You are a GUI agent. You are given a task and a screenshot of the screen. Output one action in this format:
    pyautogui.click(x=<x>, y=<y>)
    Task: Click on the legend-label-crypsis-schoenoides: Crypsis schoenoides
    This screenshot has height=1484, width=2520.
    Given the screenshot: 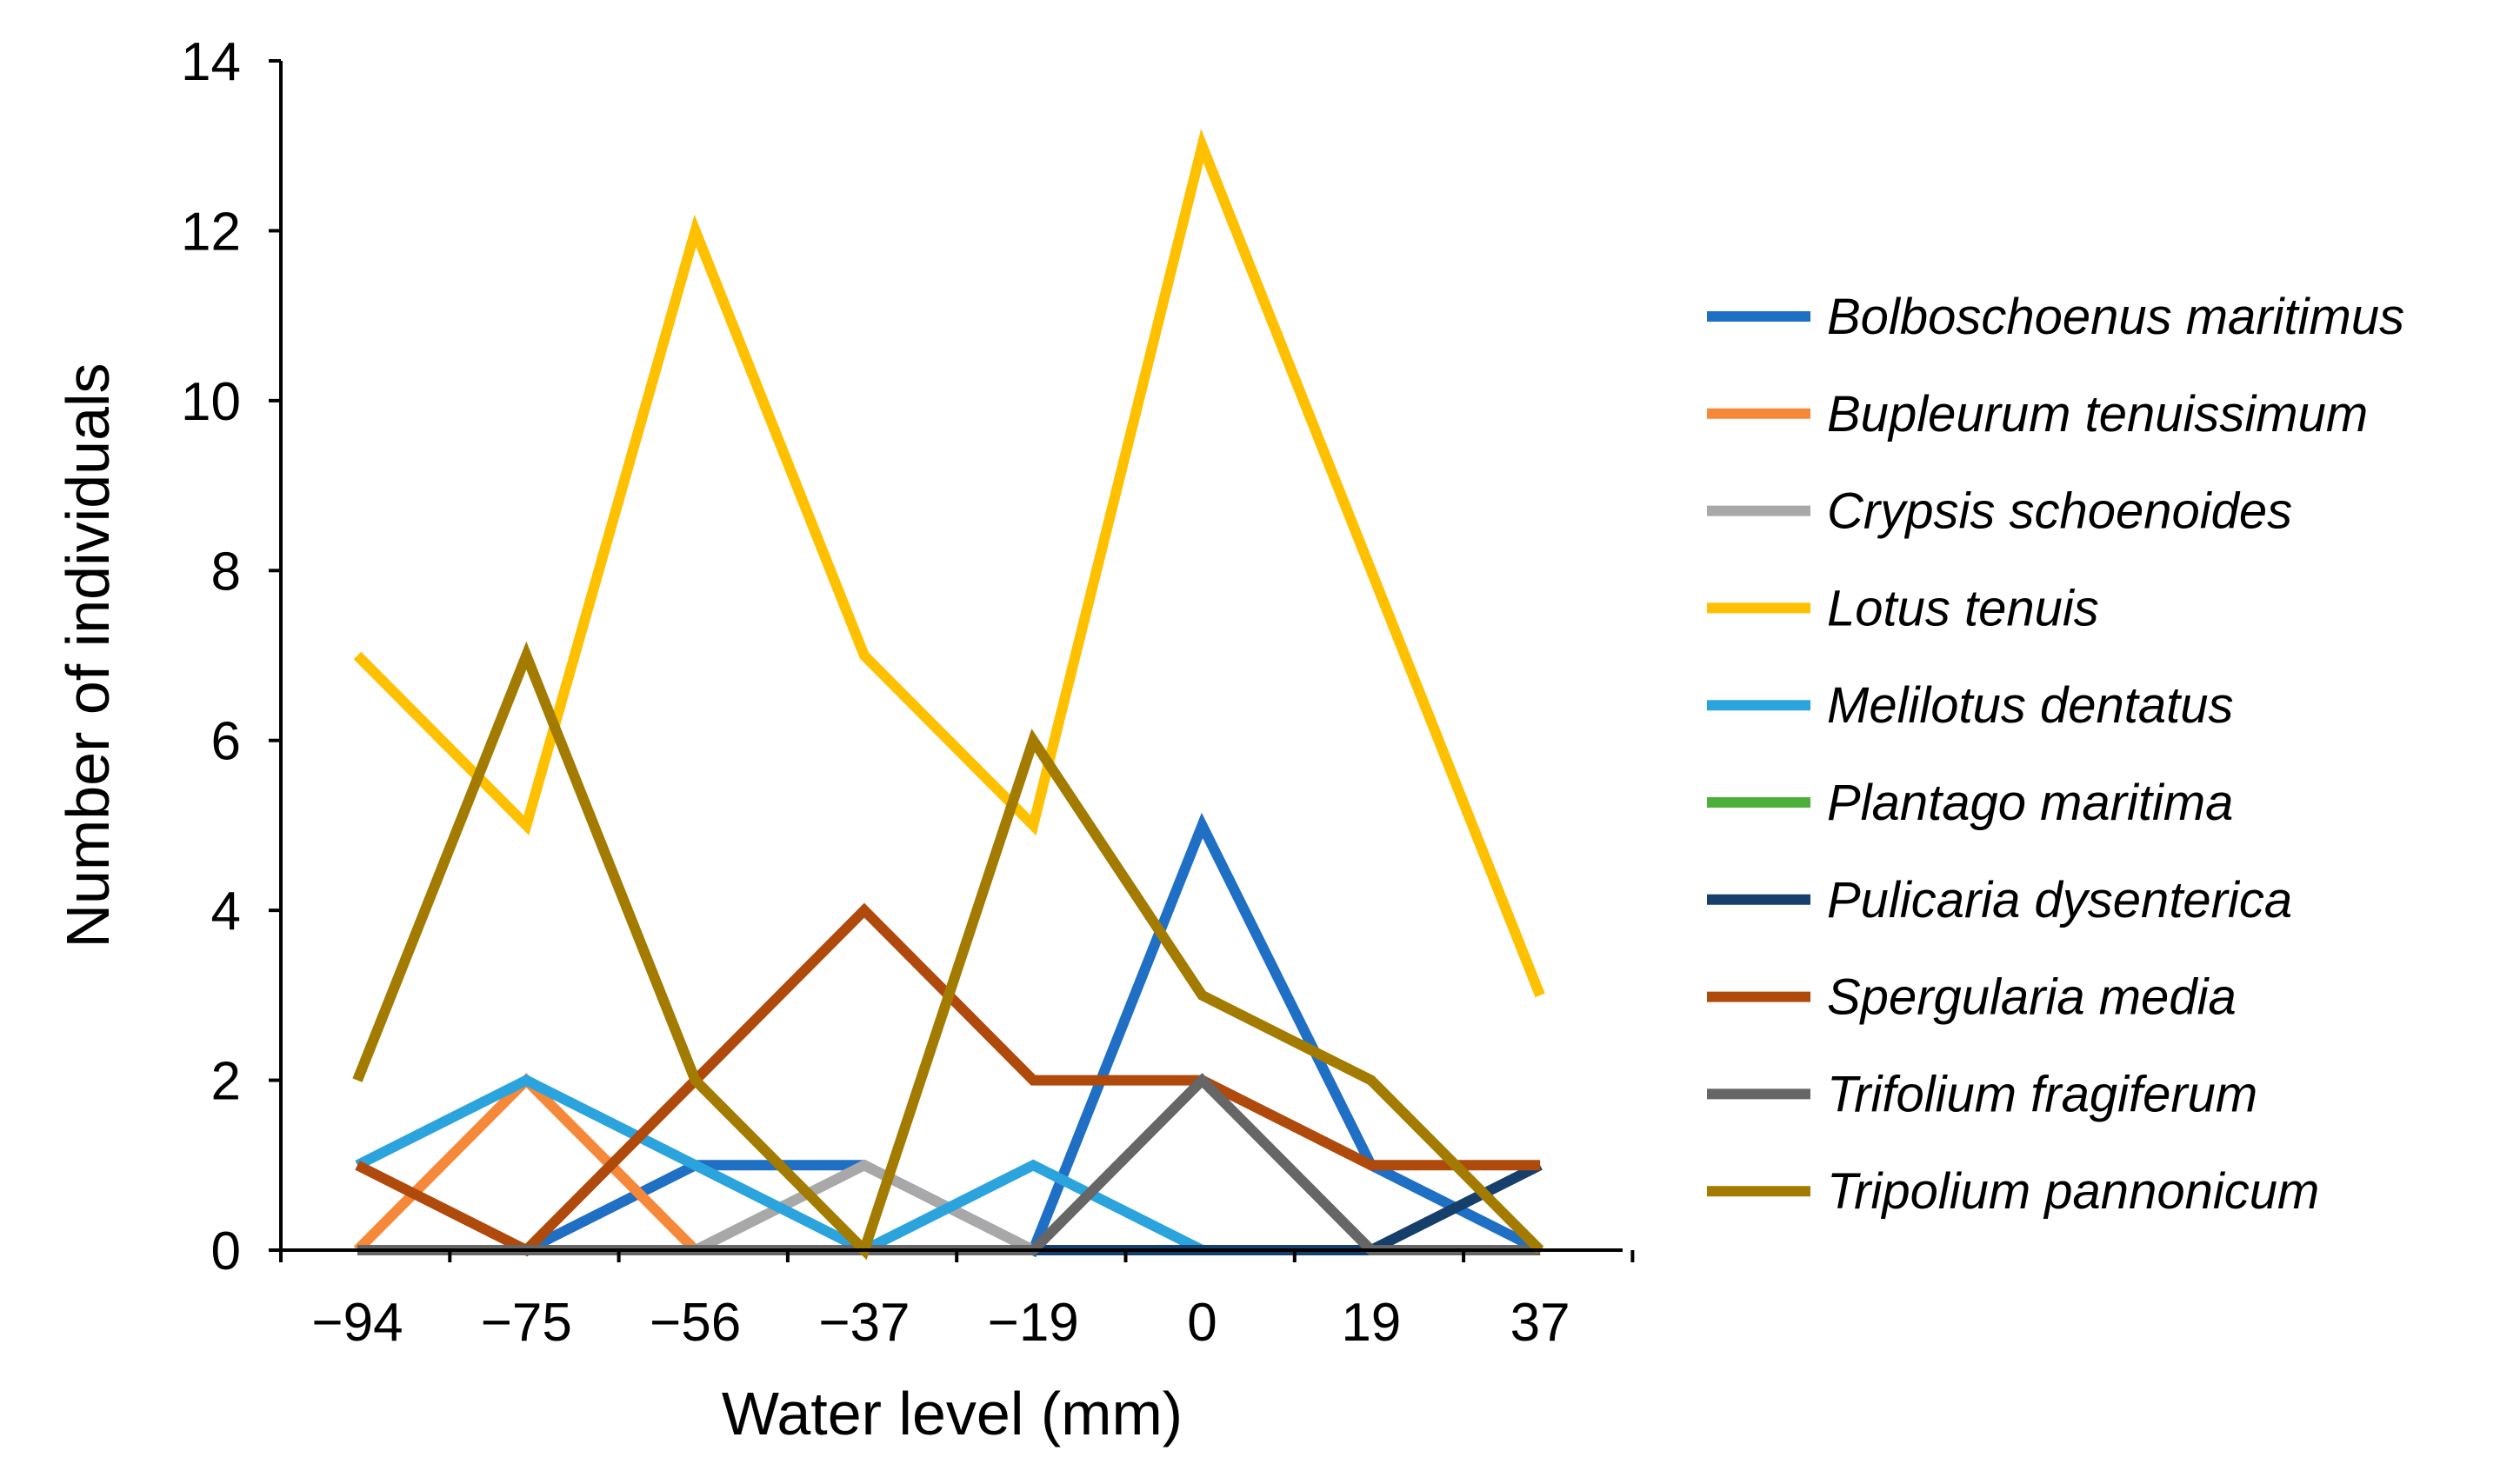 What is the action you would take?
    pyautogui.click(x=2059, y=511)
    